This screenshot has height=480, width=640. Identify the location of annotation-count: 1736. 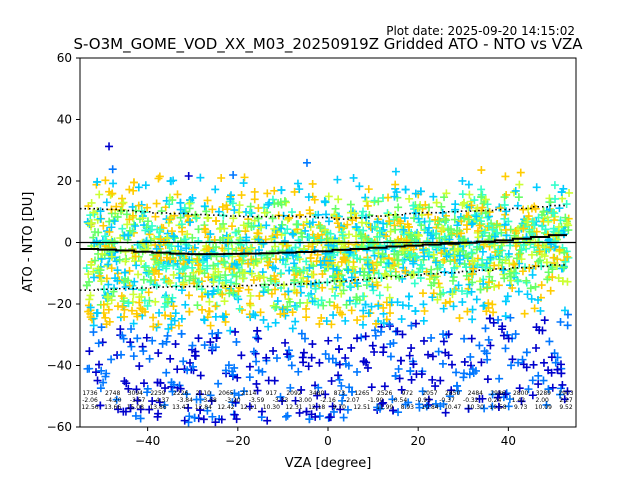
(89, 393).